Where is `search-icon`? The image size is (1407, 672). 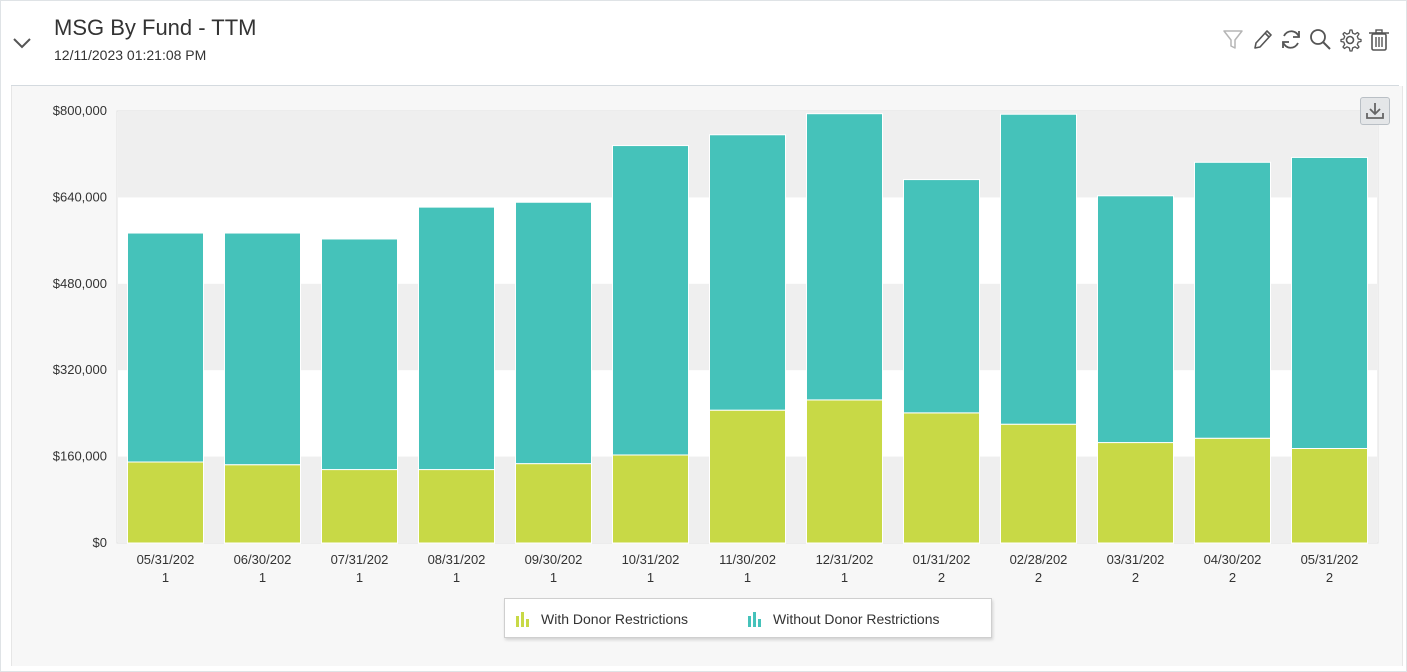 search-icon is located at coordinates (1320, 39).